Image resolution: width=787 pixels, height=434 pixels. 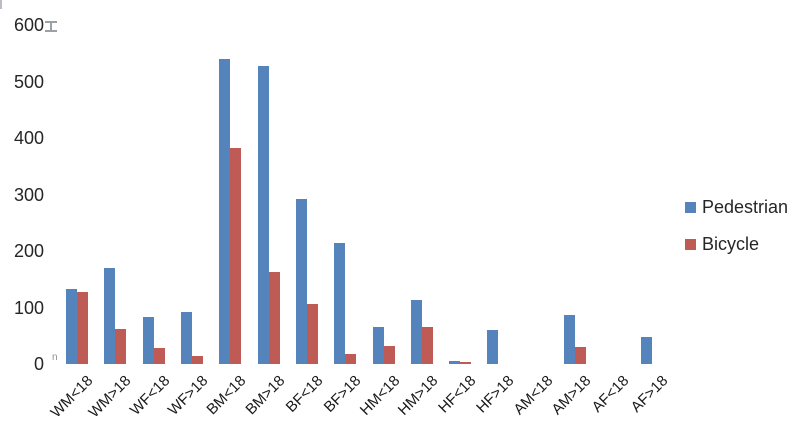 What do you see at coordinates (28, 25) in the screenshot?
I see `y-tick-label: 600` at bounding box center [28, 25].